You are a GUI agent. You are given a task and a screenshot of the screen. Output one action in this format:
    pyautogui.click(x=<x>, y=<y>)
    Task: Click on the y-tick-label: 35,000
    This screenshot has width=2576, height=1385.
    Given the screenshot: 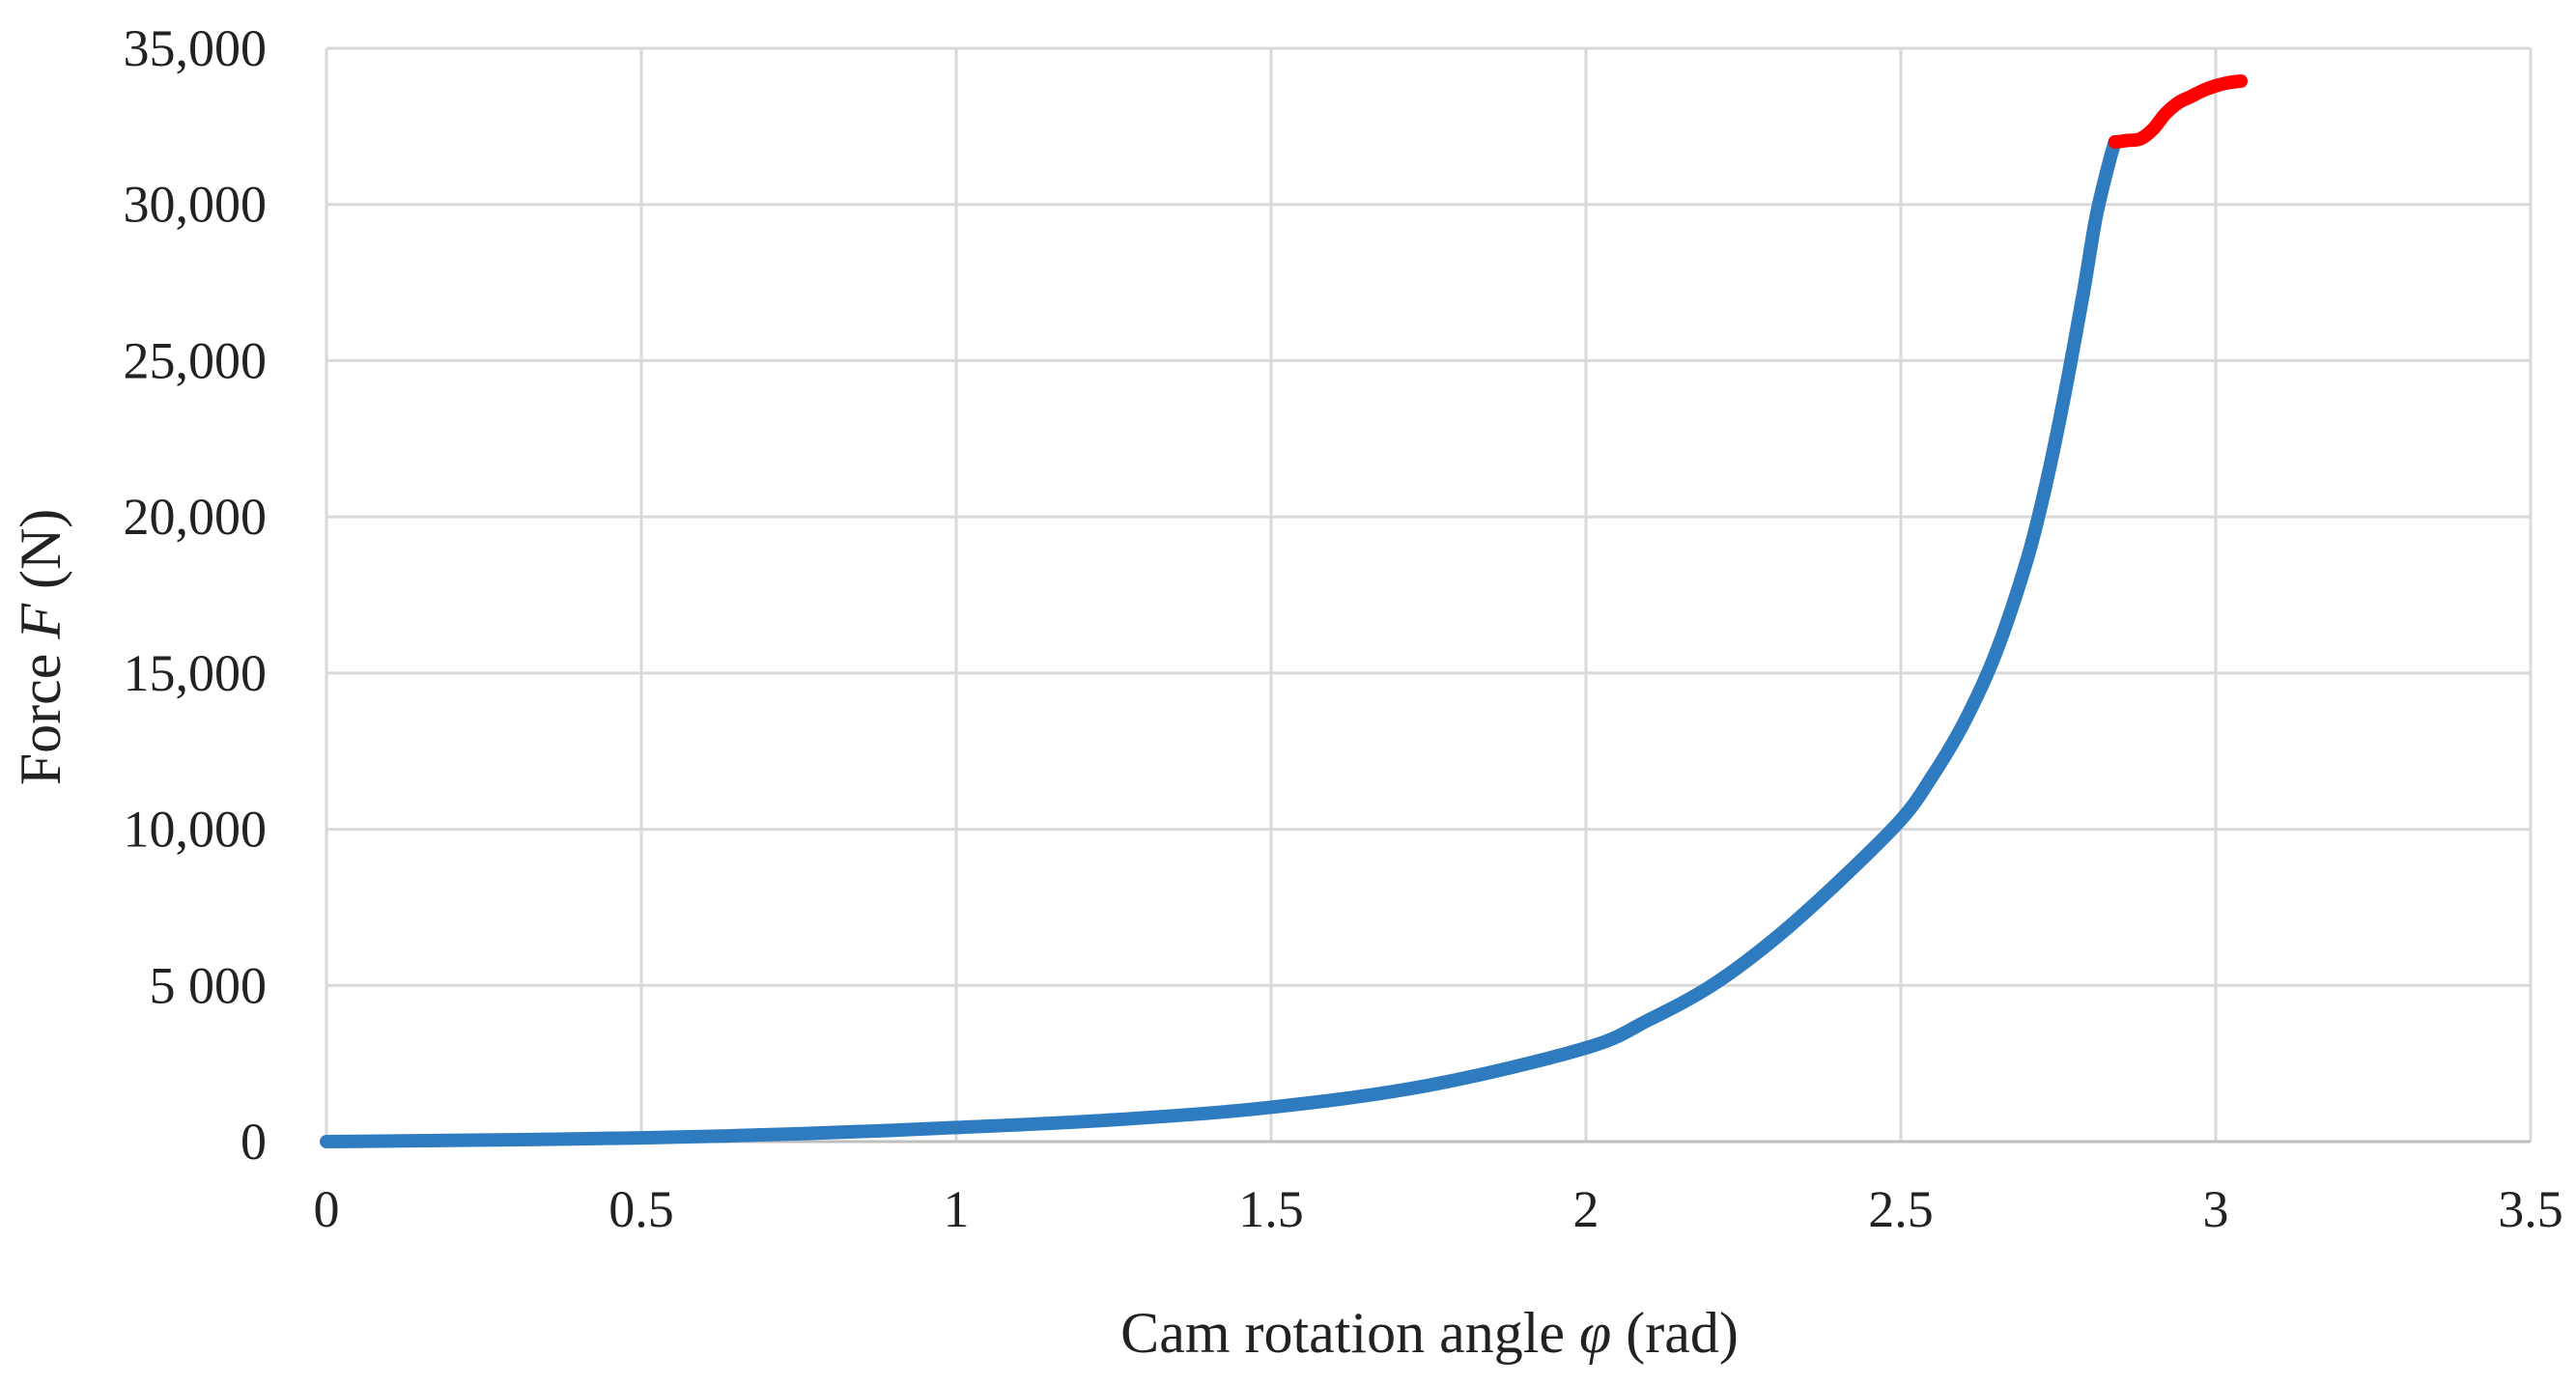 What is the action you would take?
    pyautogui.click(x=196, y=48)
    